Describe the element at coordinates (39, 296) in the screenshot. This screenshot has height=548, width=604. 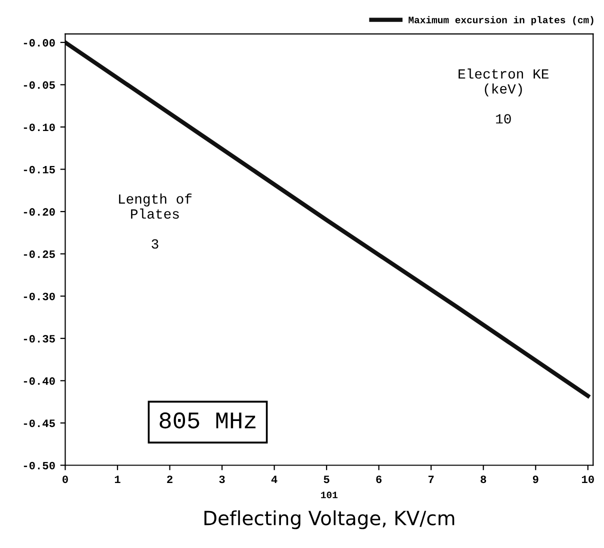
I see `y-tick-label: -0.30` at that location.